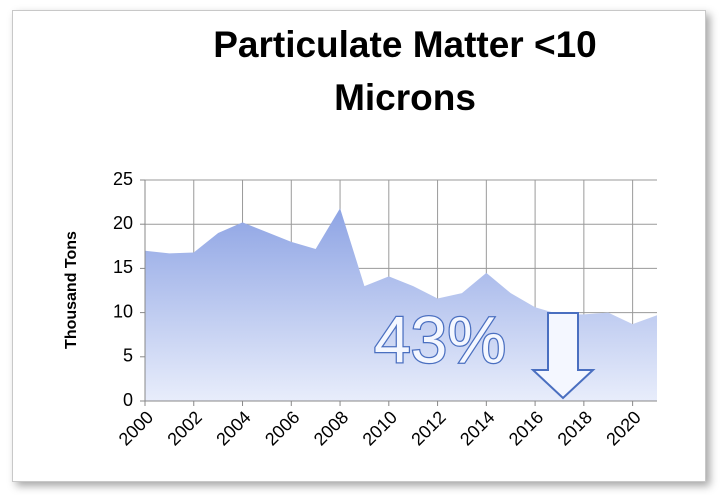 This screenshot has height=495, width=721. Describe the element at coordinates (128, 400) in the screenshot. I see `y-tick-label: 0` at that location.